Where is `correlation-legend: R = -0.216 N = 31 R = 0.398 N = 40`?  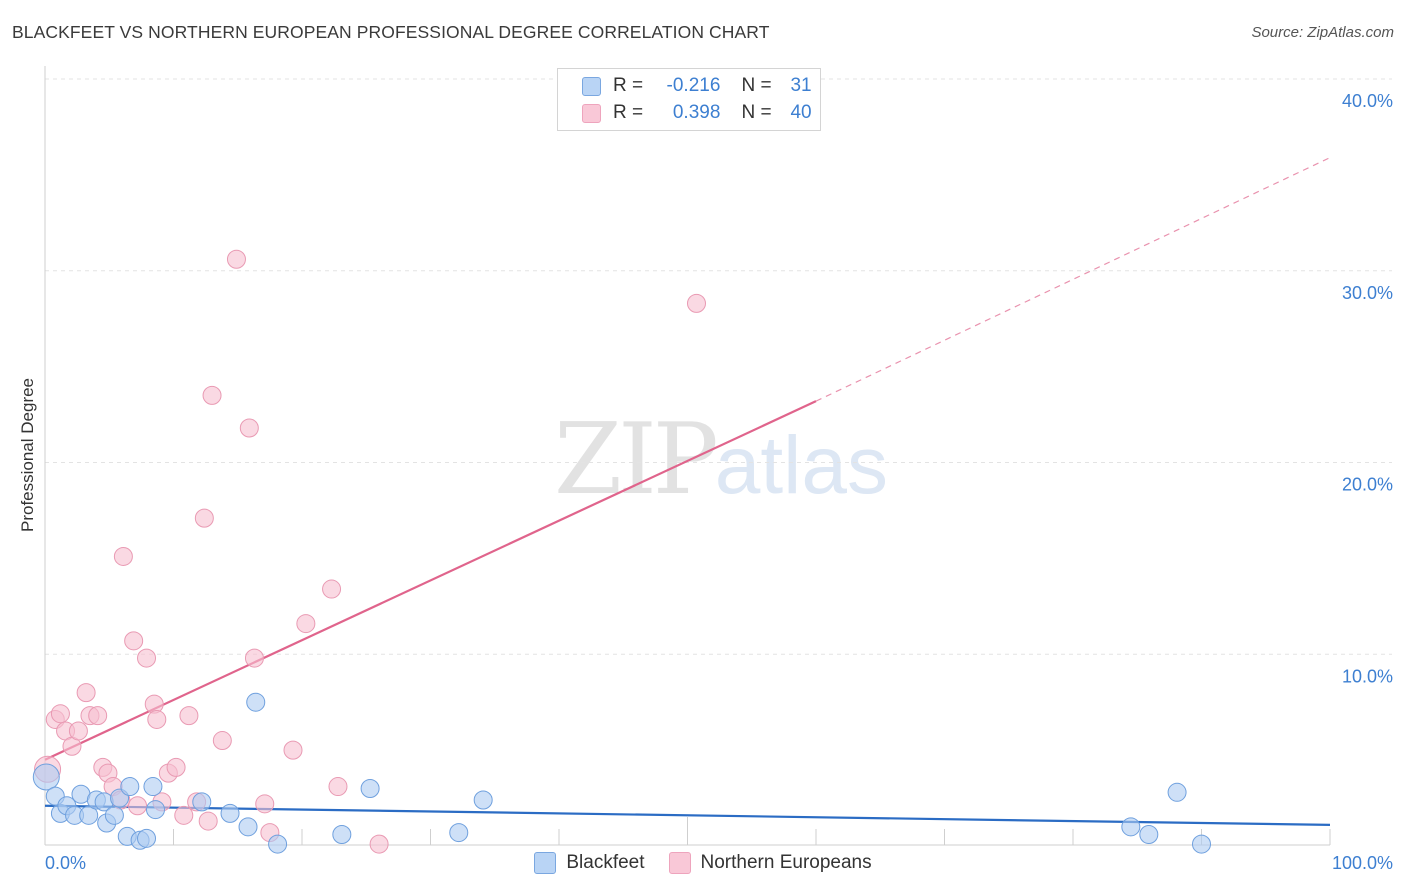
correlation-legend: R = -0.216 N = 31 R = 0.398 N = 40 is located at coordinates (689, 99).